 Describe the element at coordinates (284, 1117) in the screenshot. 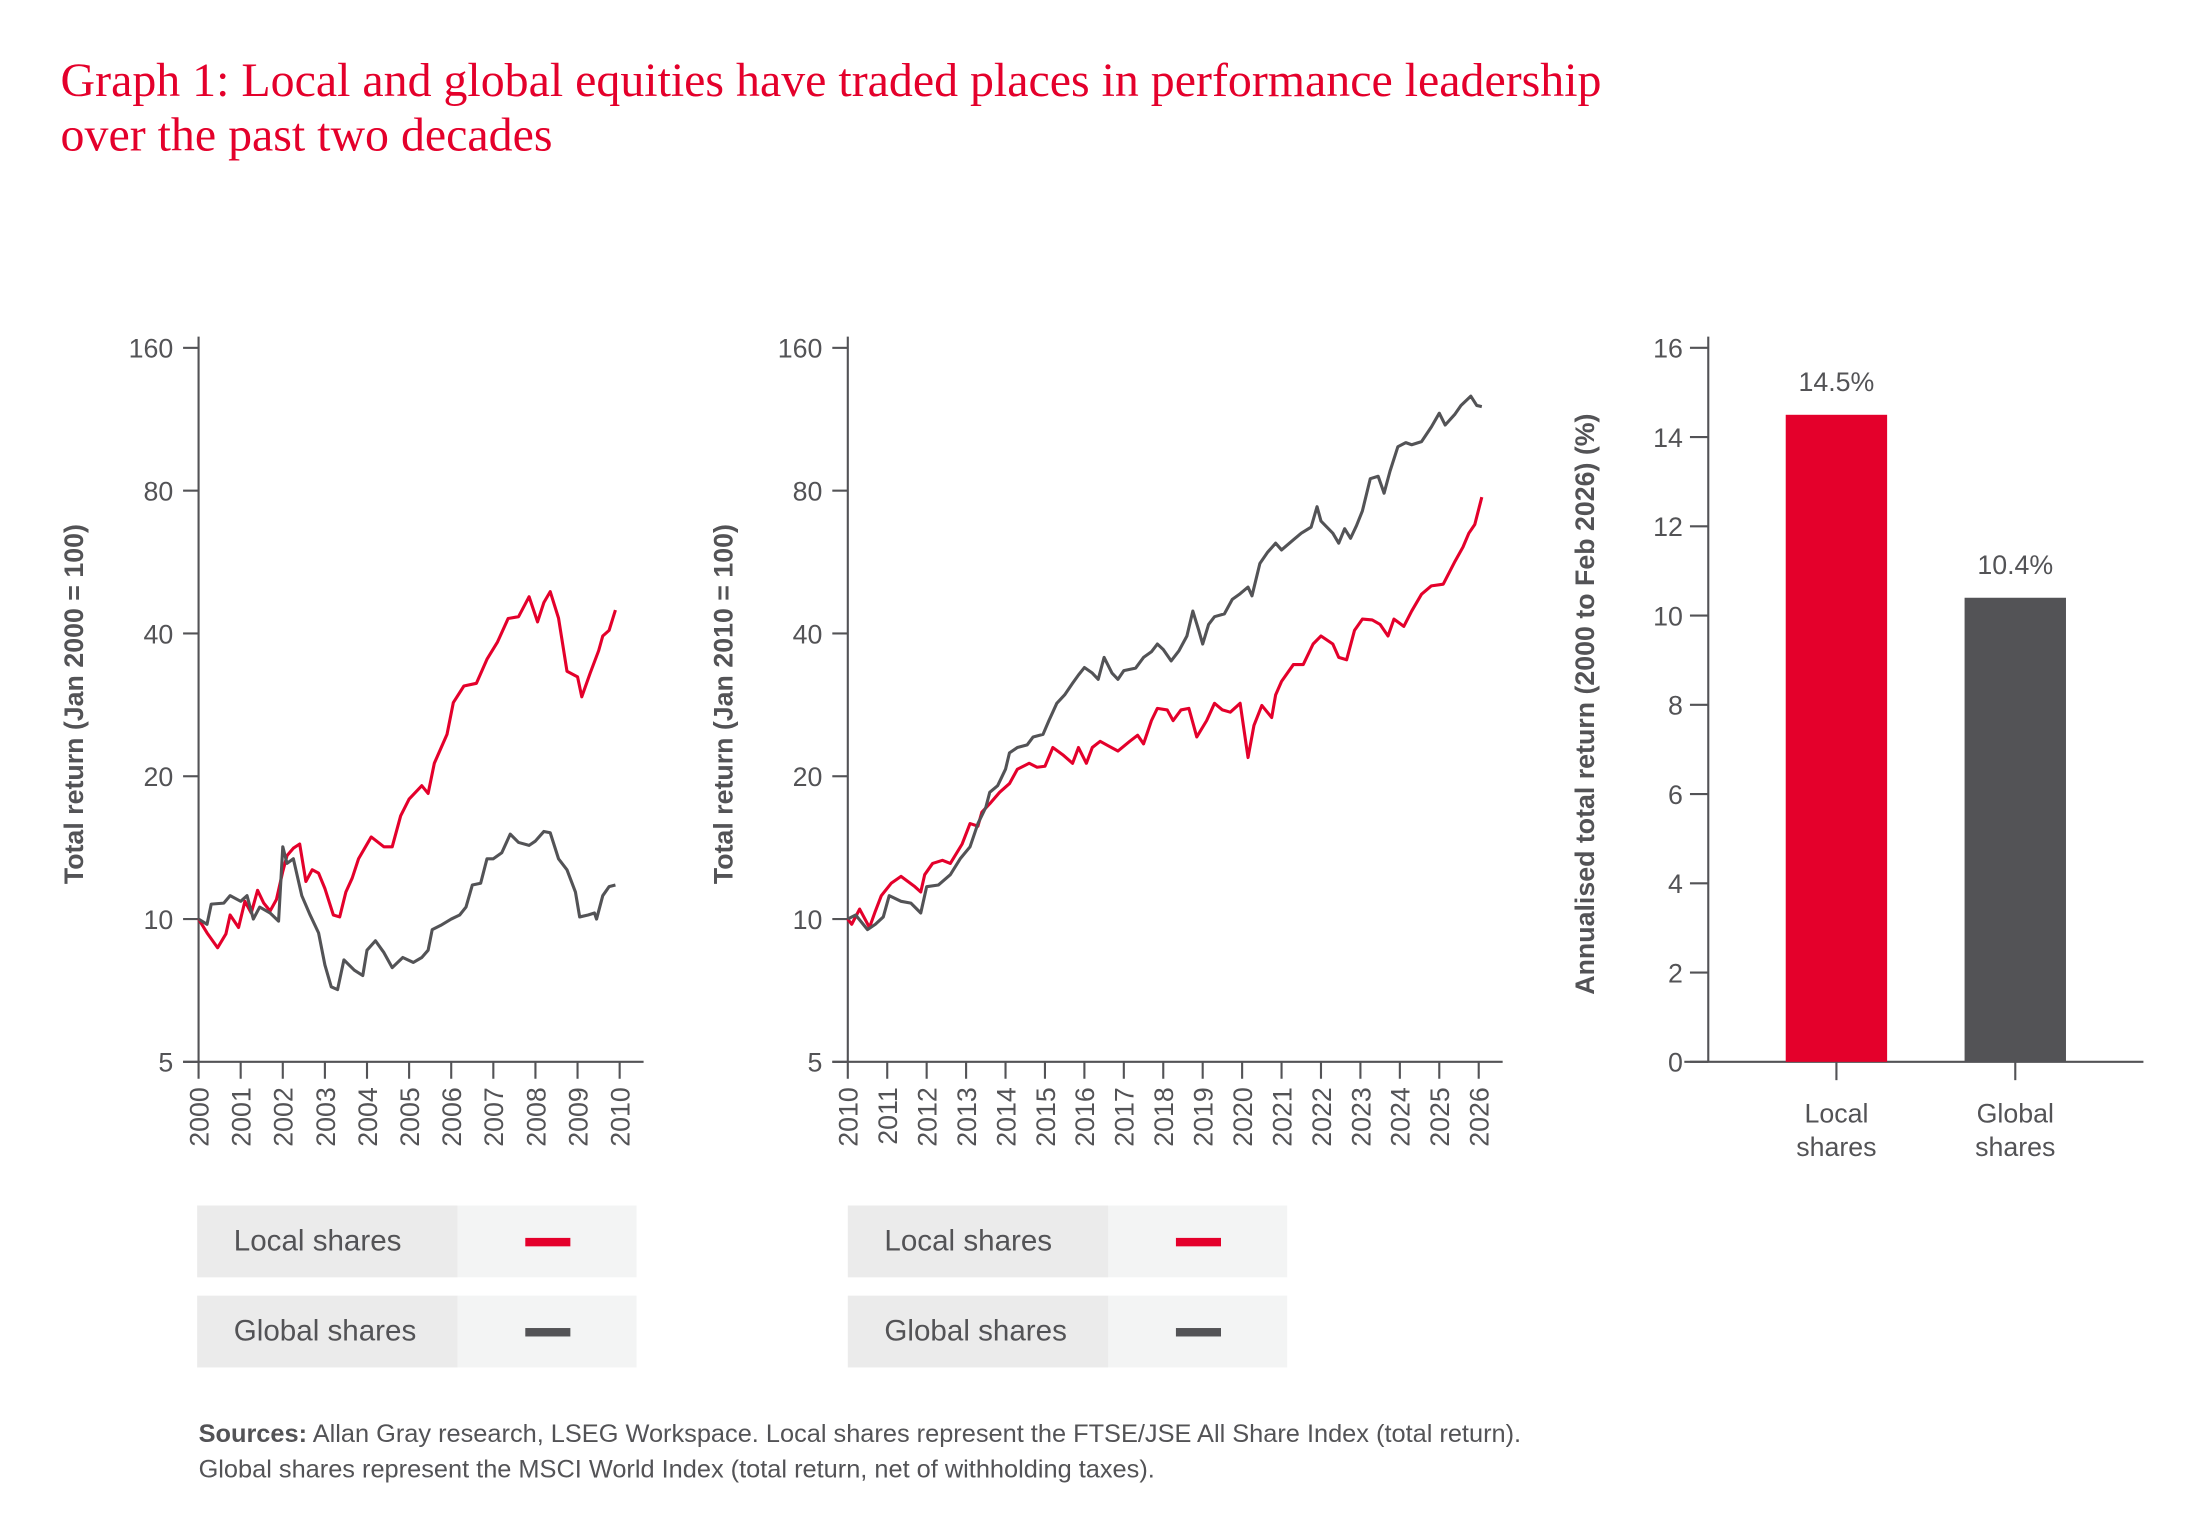

I see `x-tick-label: 2002` at that location.